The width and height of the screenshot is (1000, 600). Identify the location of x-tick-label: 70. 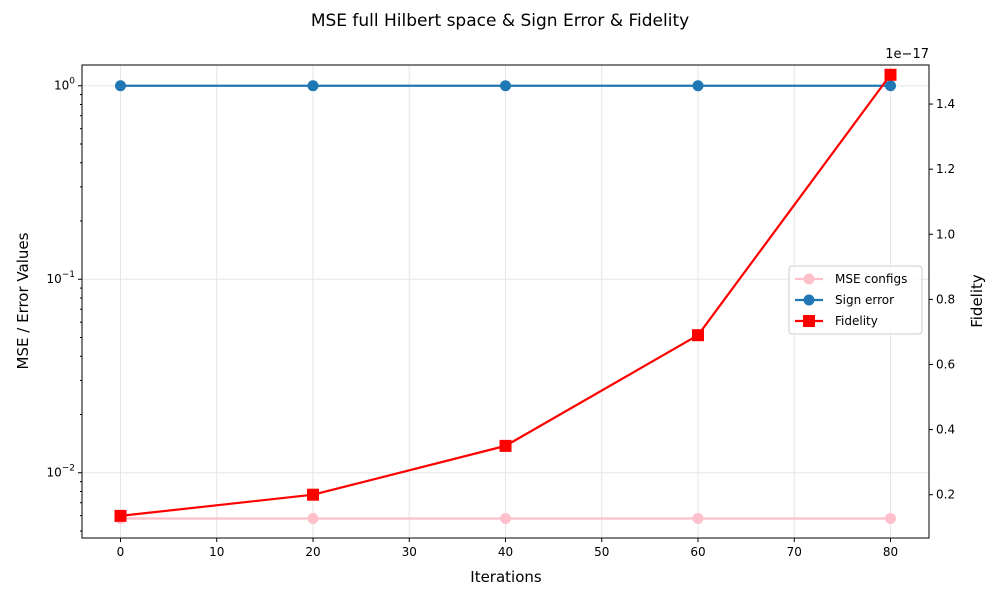
(794, 552).